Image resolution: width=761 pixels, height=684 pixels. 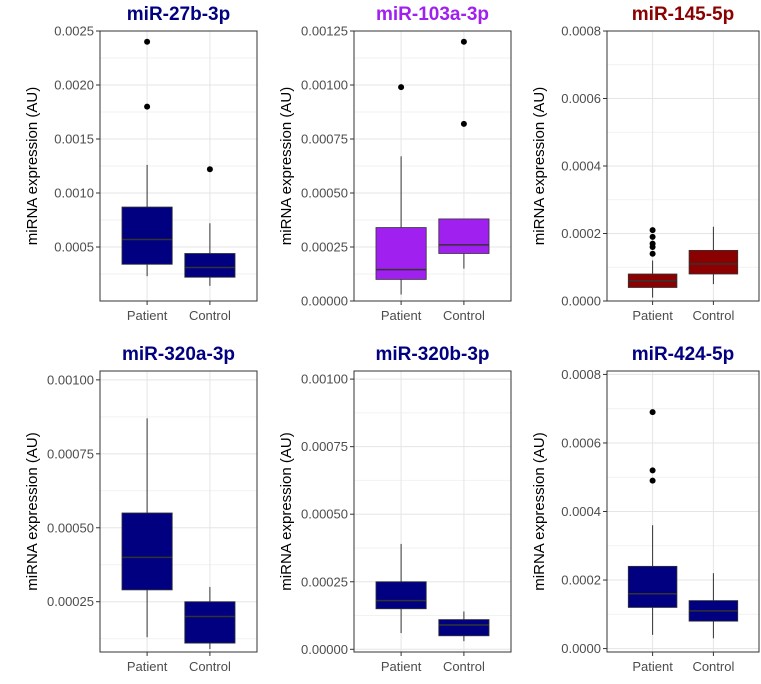 What do you see at coordinates (324, 31) in the screenshot?
I see `y-tick-label: 0.00125` at bounding box center [324, 31].